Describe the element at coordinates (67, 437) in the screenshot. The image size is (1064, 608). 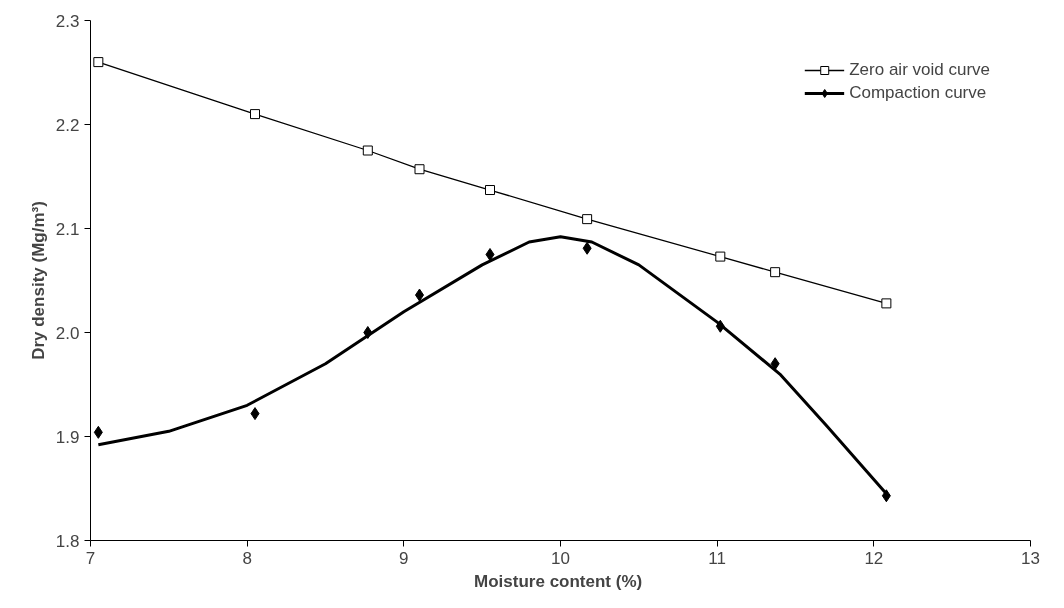
I see `y-tick-label: 1.9` at that location.